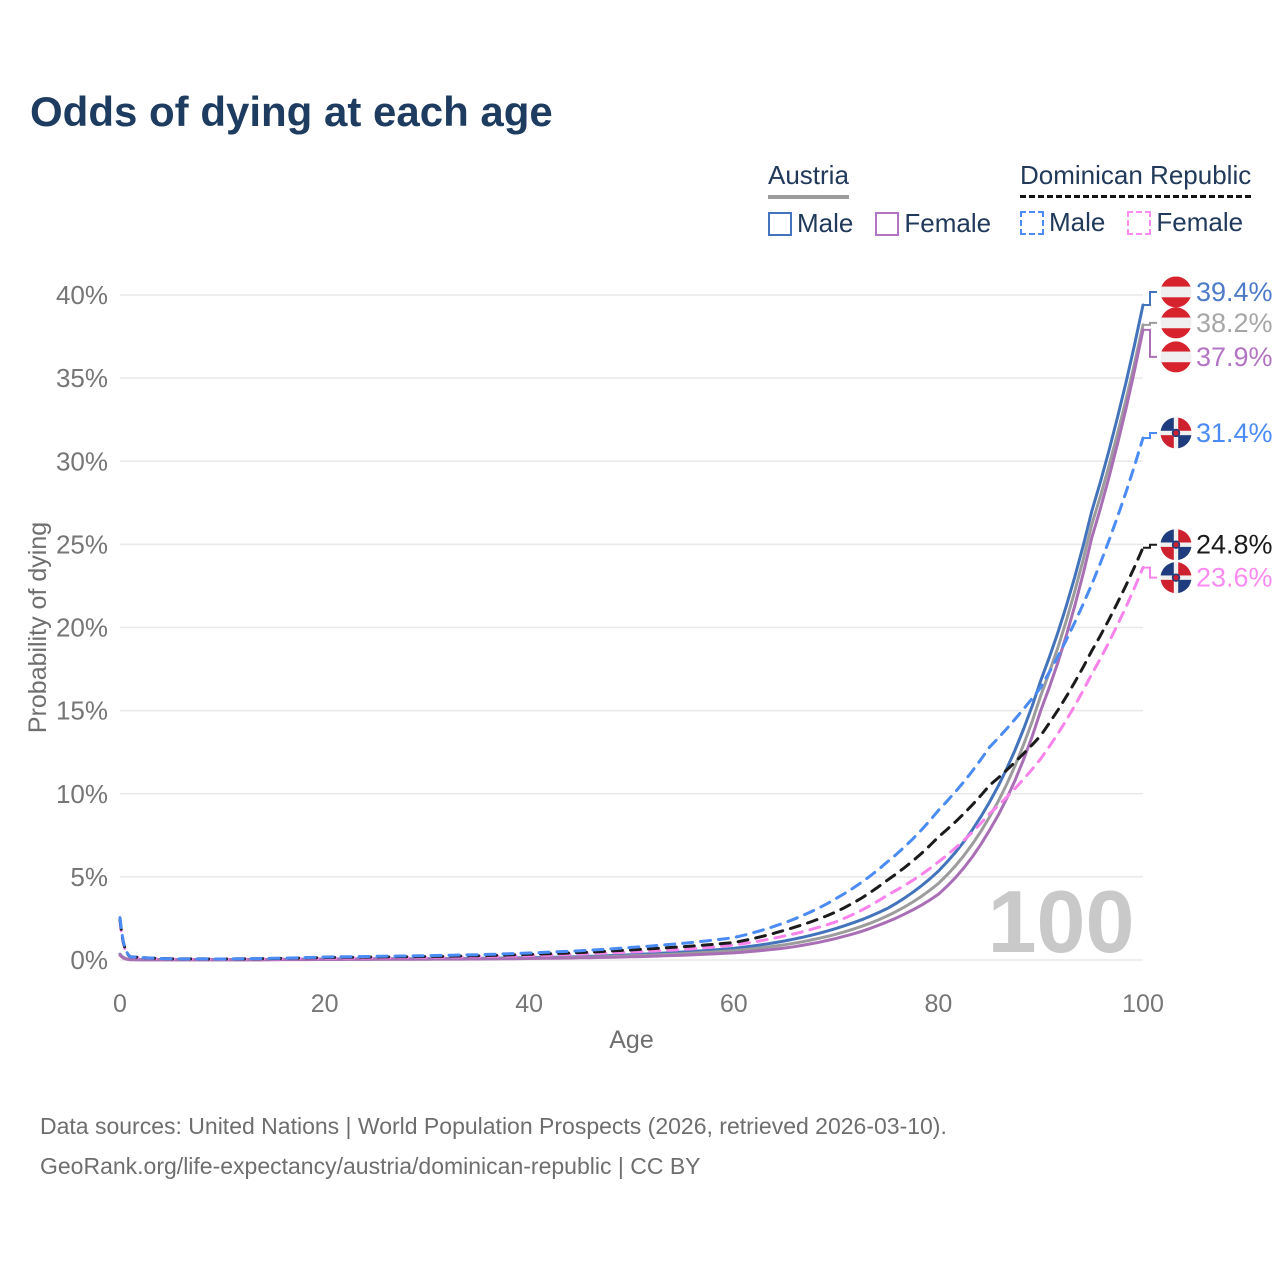 This screenshot has width=1280, height=1280. I want to click on x-tick-label: 100, so click(1143, 1004).